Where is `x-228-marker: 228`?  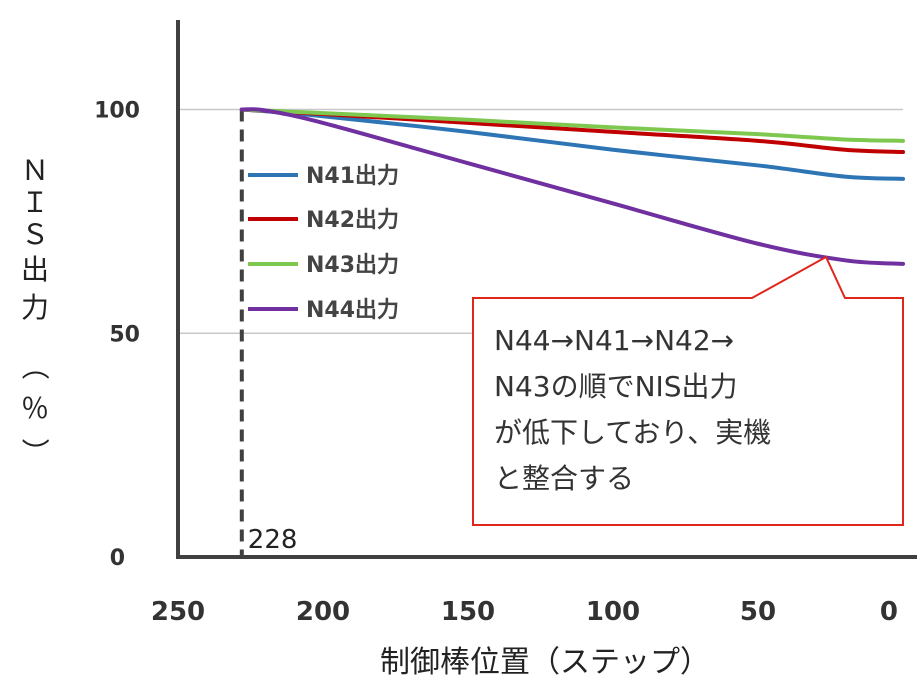 x-228-marker: 228 is located at coordinates (268, 333).